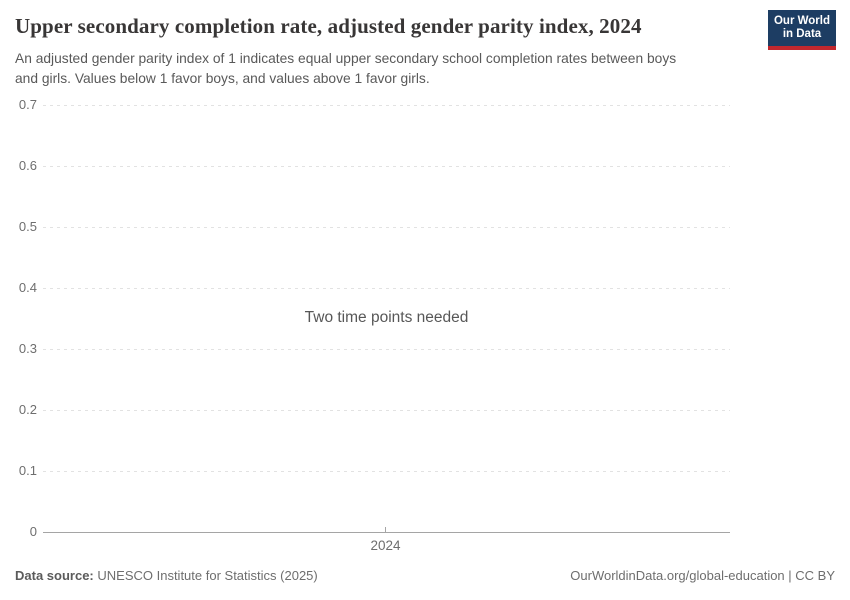  Describe the element at coordinates (33, 532) in the screenshot. I see `y-axis-tick-label: 0` at that location.